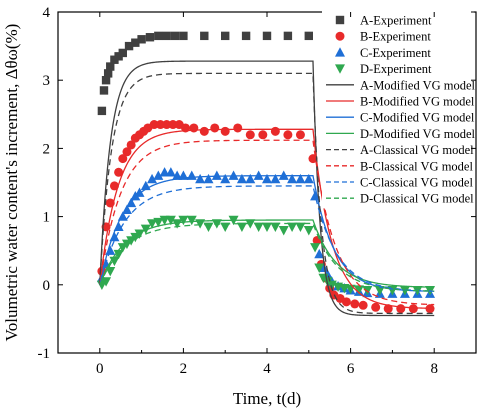 Image resolution: width=484 pixels, height=415 pixels. I want to click on legend-marker-c-experiment, so click(340, 52).